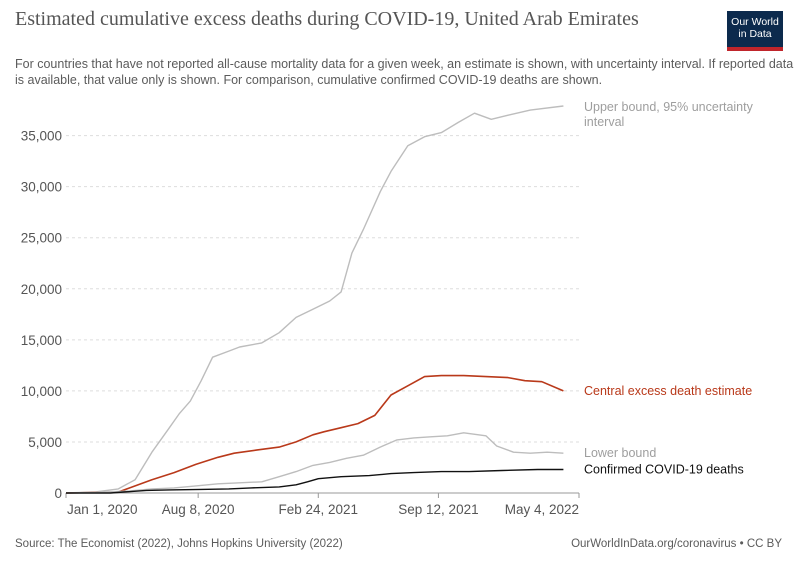 This screenshot has height=565, width=800. What do you see at coordinates (664, 470) in the screenshot?
I see `series-label-confirmed: Confirmed COVID-19 deaths` at bounding box center [664, 470].